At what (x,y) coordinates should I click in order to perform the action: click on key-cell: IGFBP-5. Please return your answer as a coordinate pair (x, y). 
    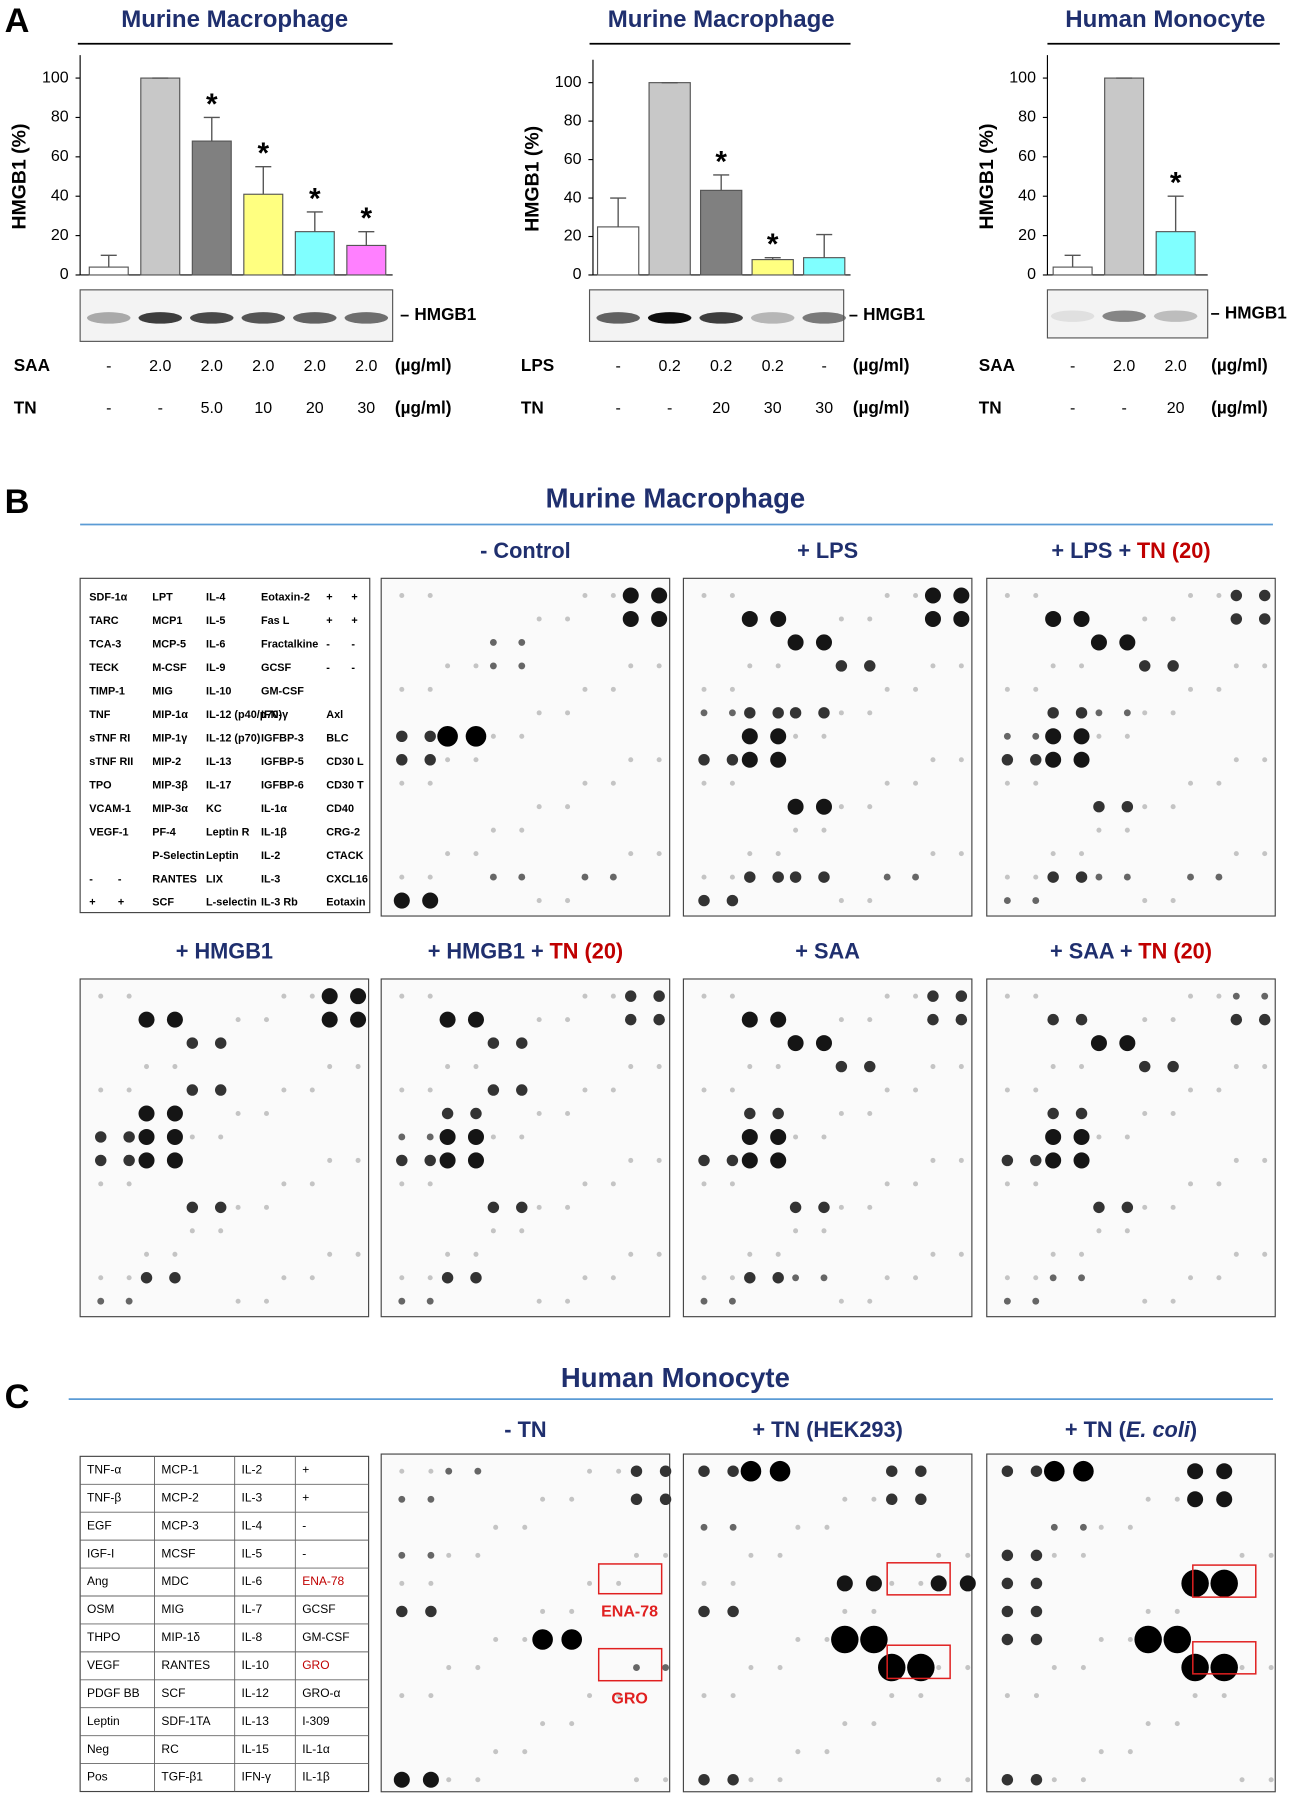
    Looking at the image, I should click on (282, 762).